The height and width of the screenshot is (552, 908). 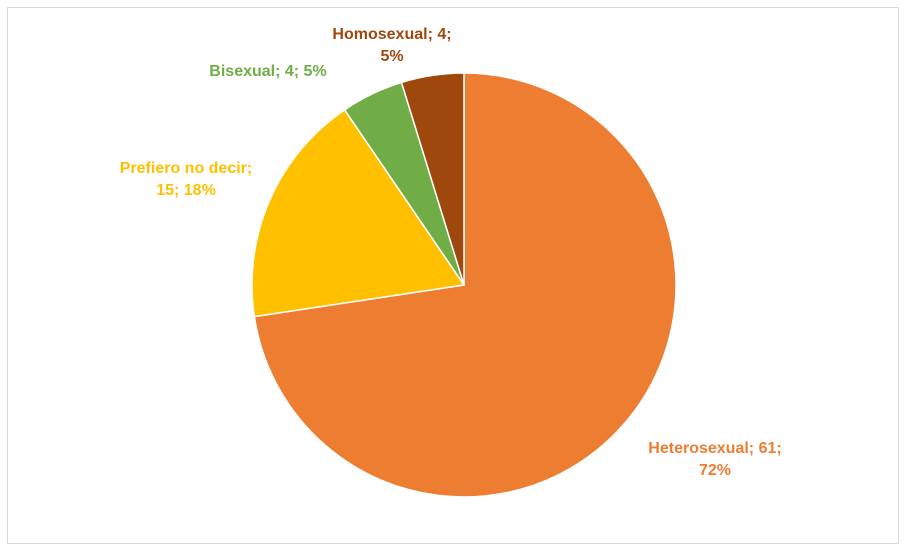 I want to click on data-label: Bisexual; 4; 5%, so click(x=268, y=71).